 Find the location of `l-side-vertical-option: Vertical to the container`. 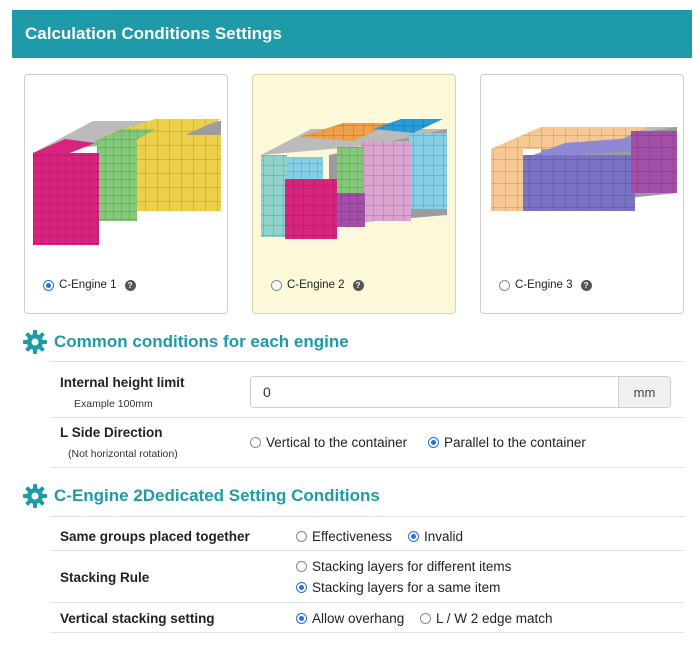

l-side-vertical-option: Vertical to the container is located at coordinates (328, 442).